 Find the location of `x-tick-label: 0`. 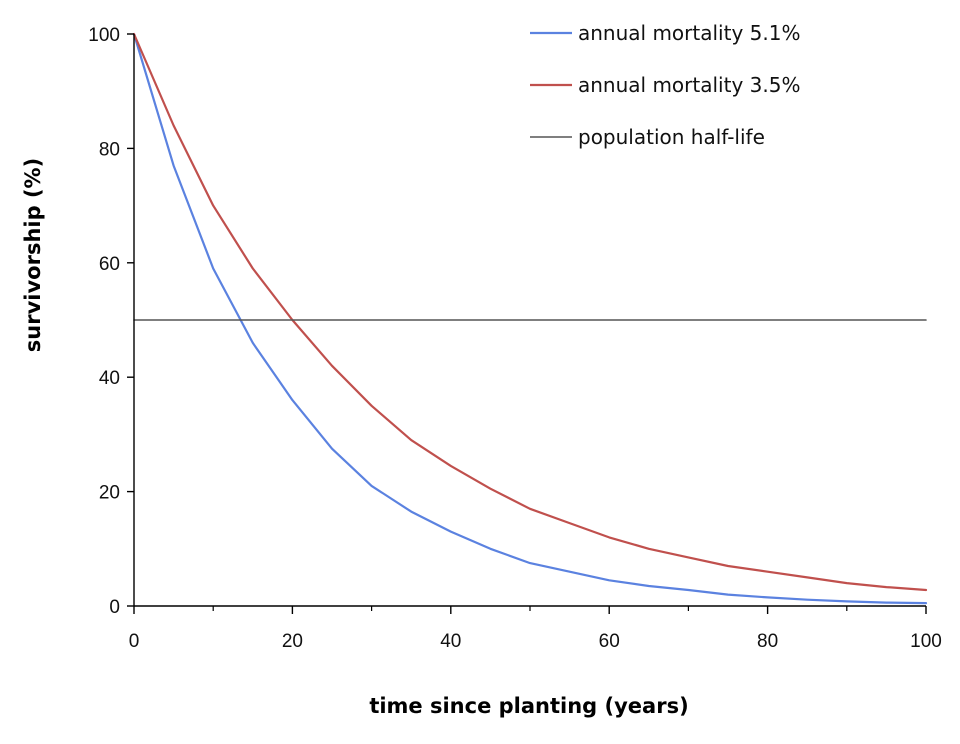

x-tick-label: 0 is located at coordinates (134, 641).